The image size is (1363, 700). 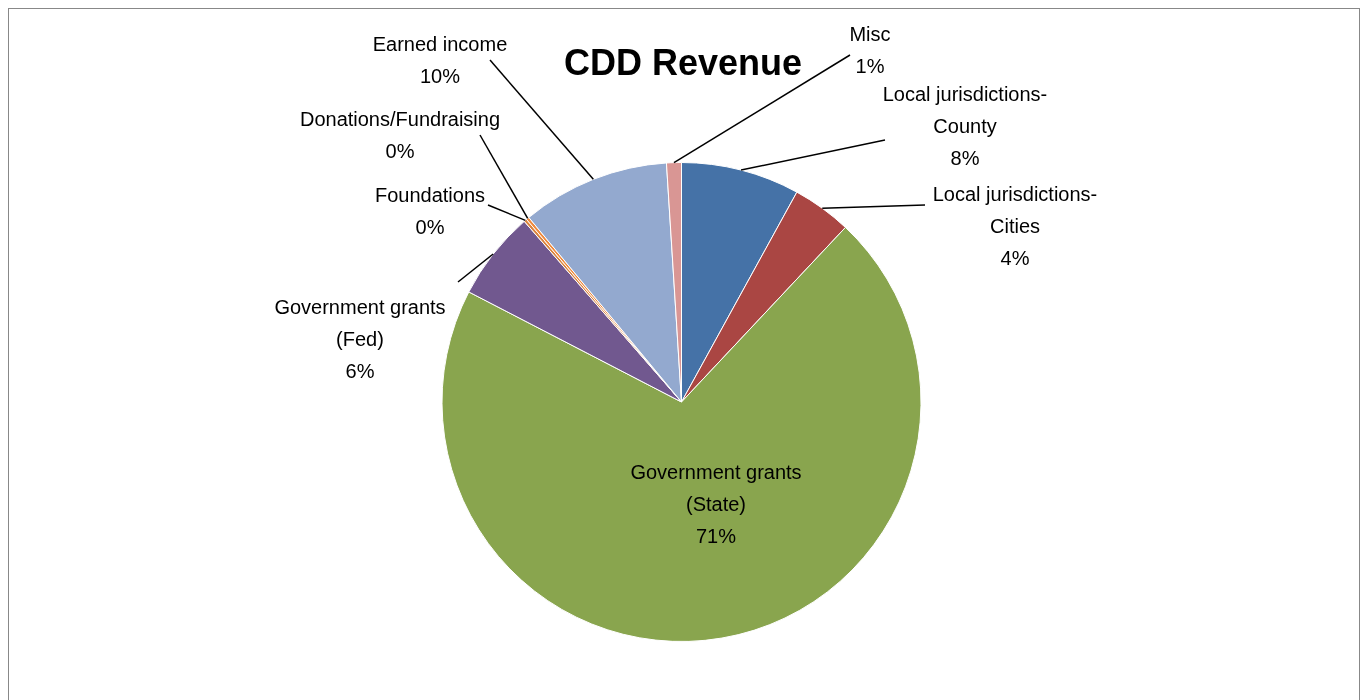 What do you see at coordinates (965, 109) in the screenshot?
I see `slice-label: Local jurisdictions-County` at bounding box center [965, 109].